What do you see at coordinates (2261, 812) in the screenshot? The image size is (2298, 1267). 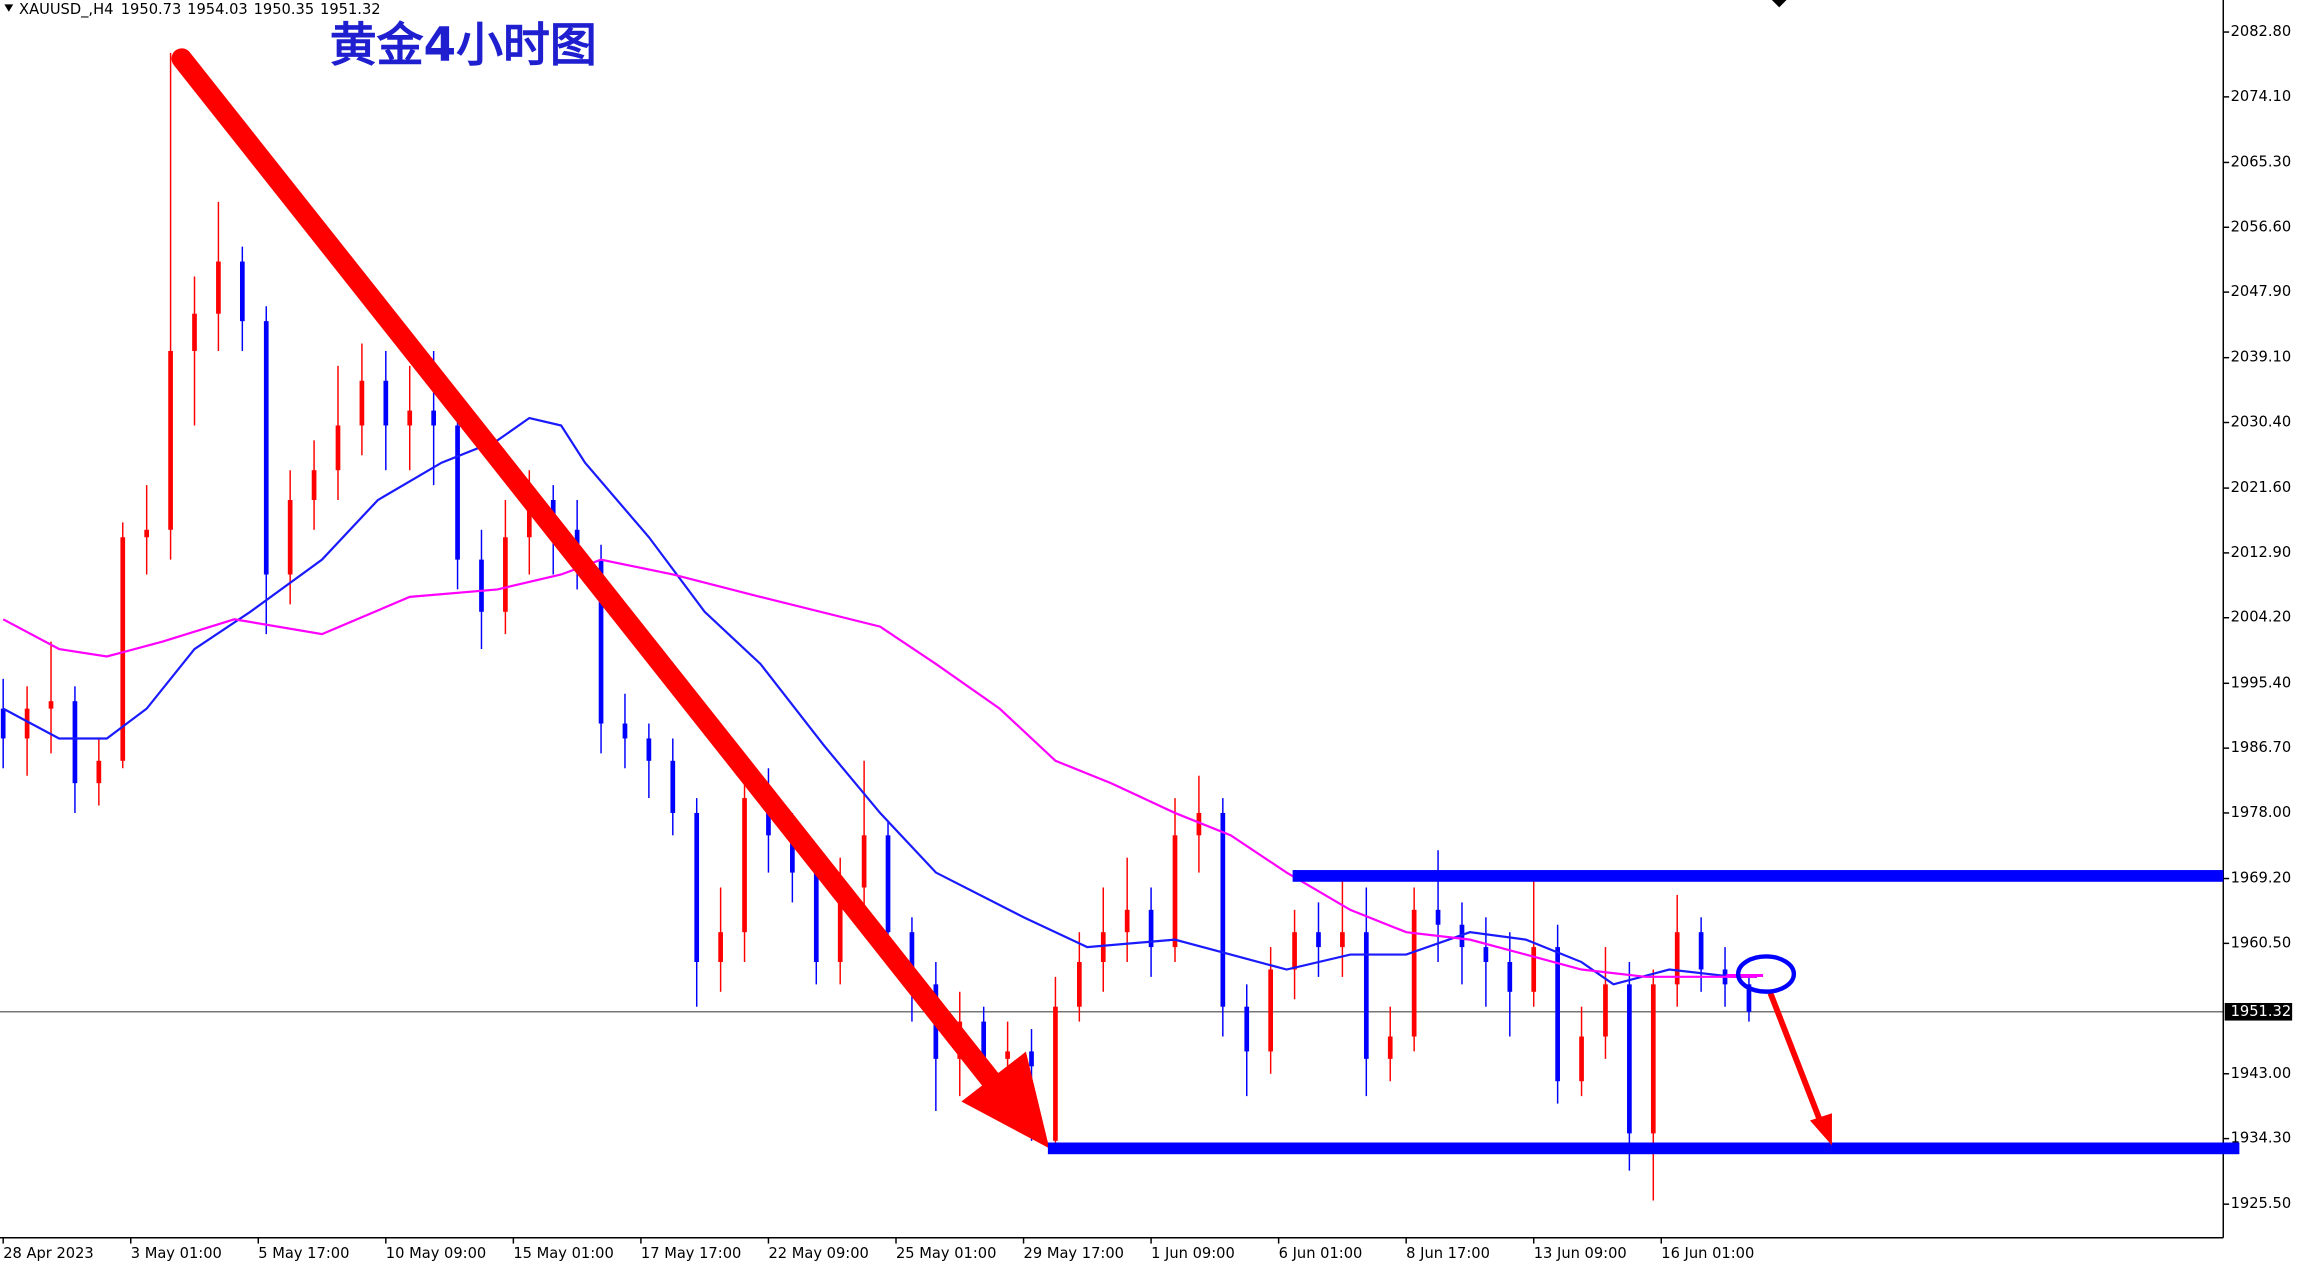 I see `y-tick-label: 1978.00` at bounding box center [2261, 812].